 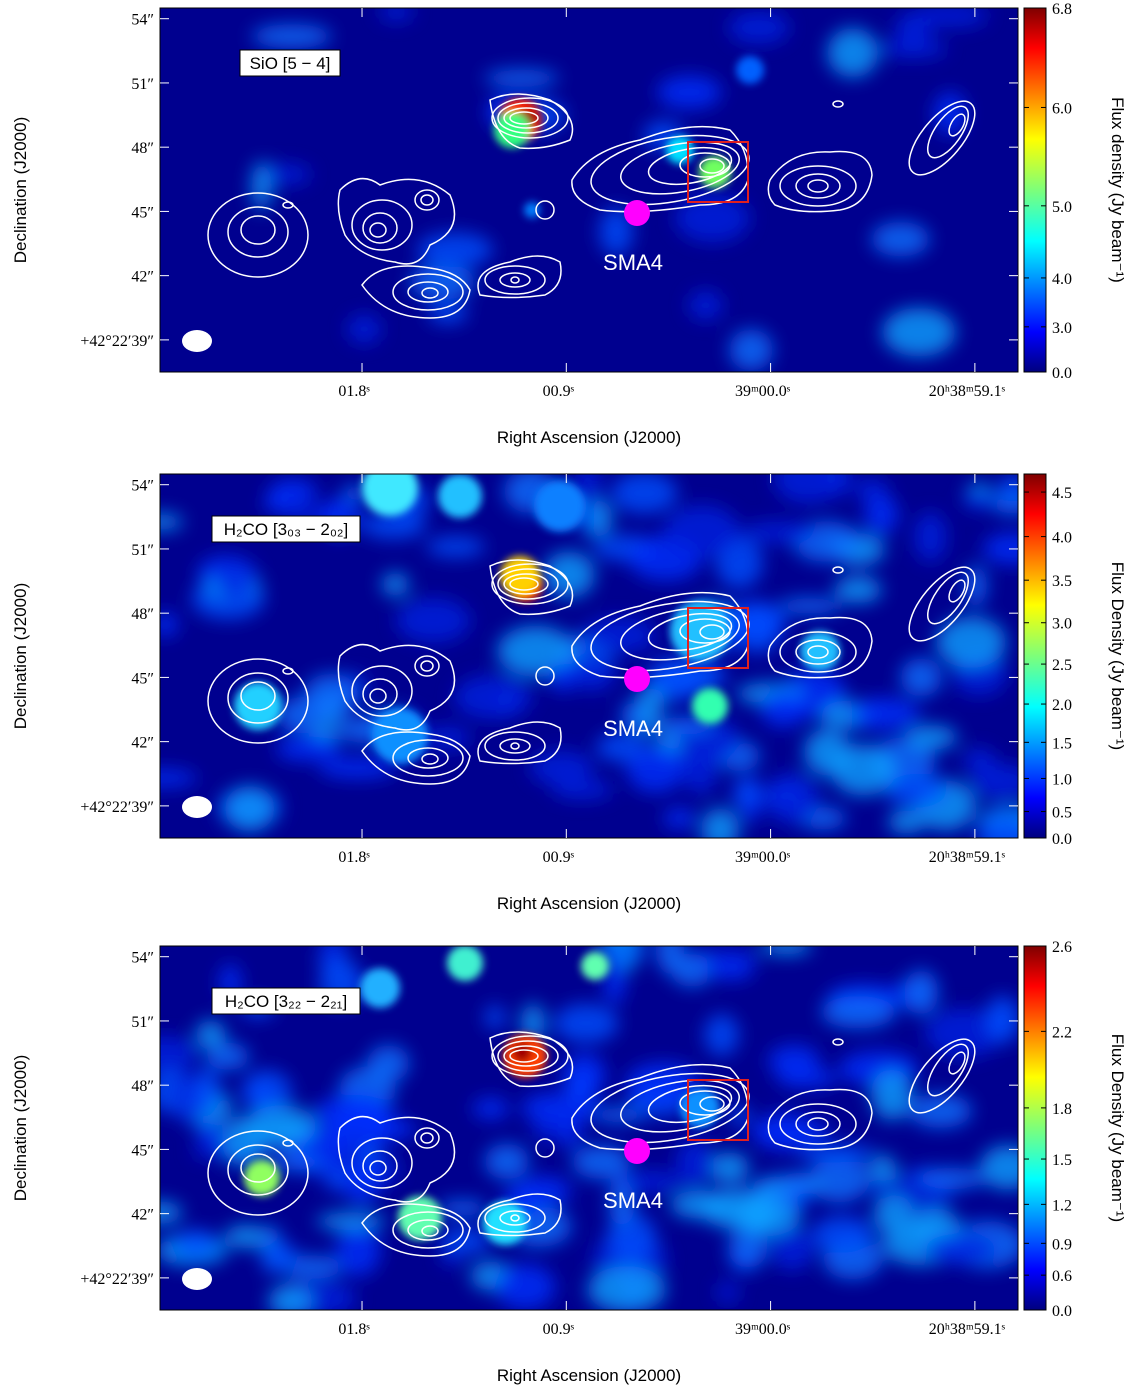 What do you see at coordinates (142, 678) in the screenshot?
I see `y-tick-label: 45″` at bounding box center [142, 678].